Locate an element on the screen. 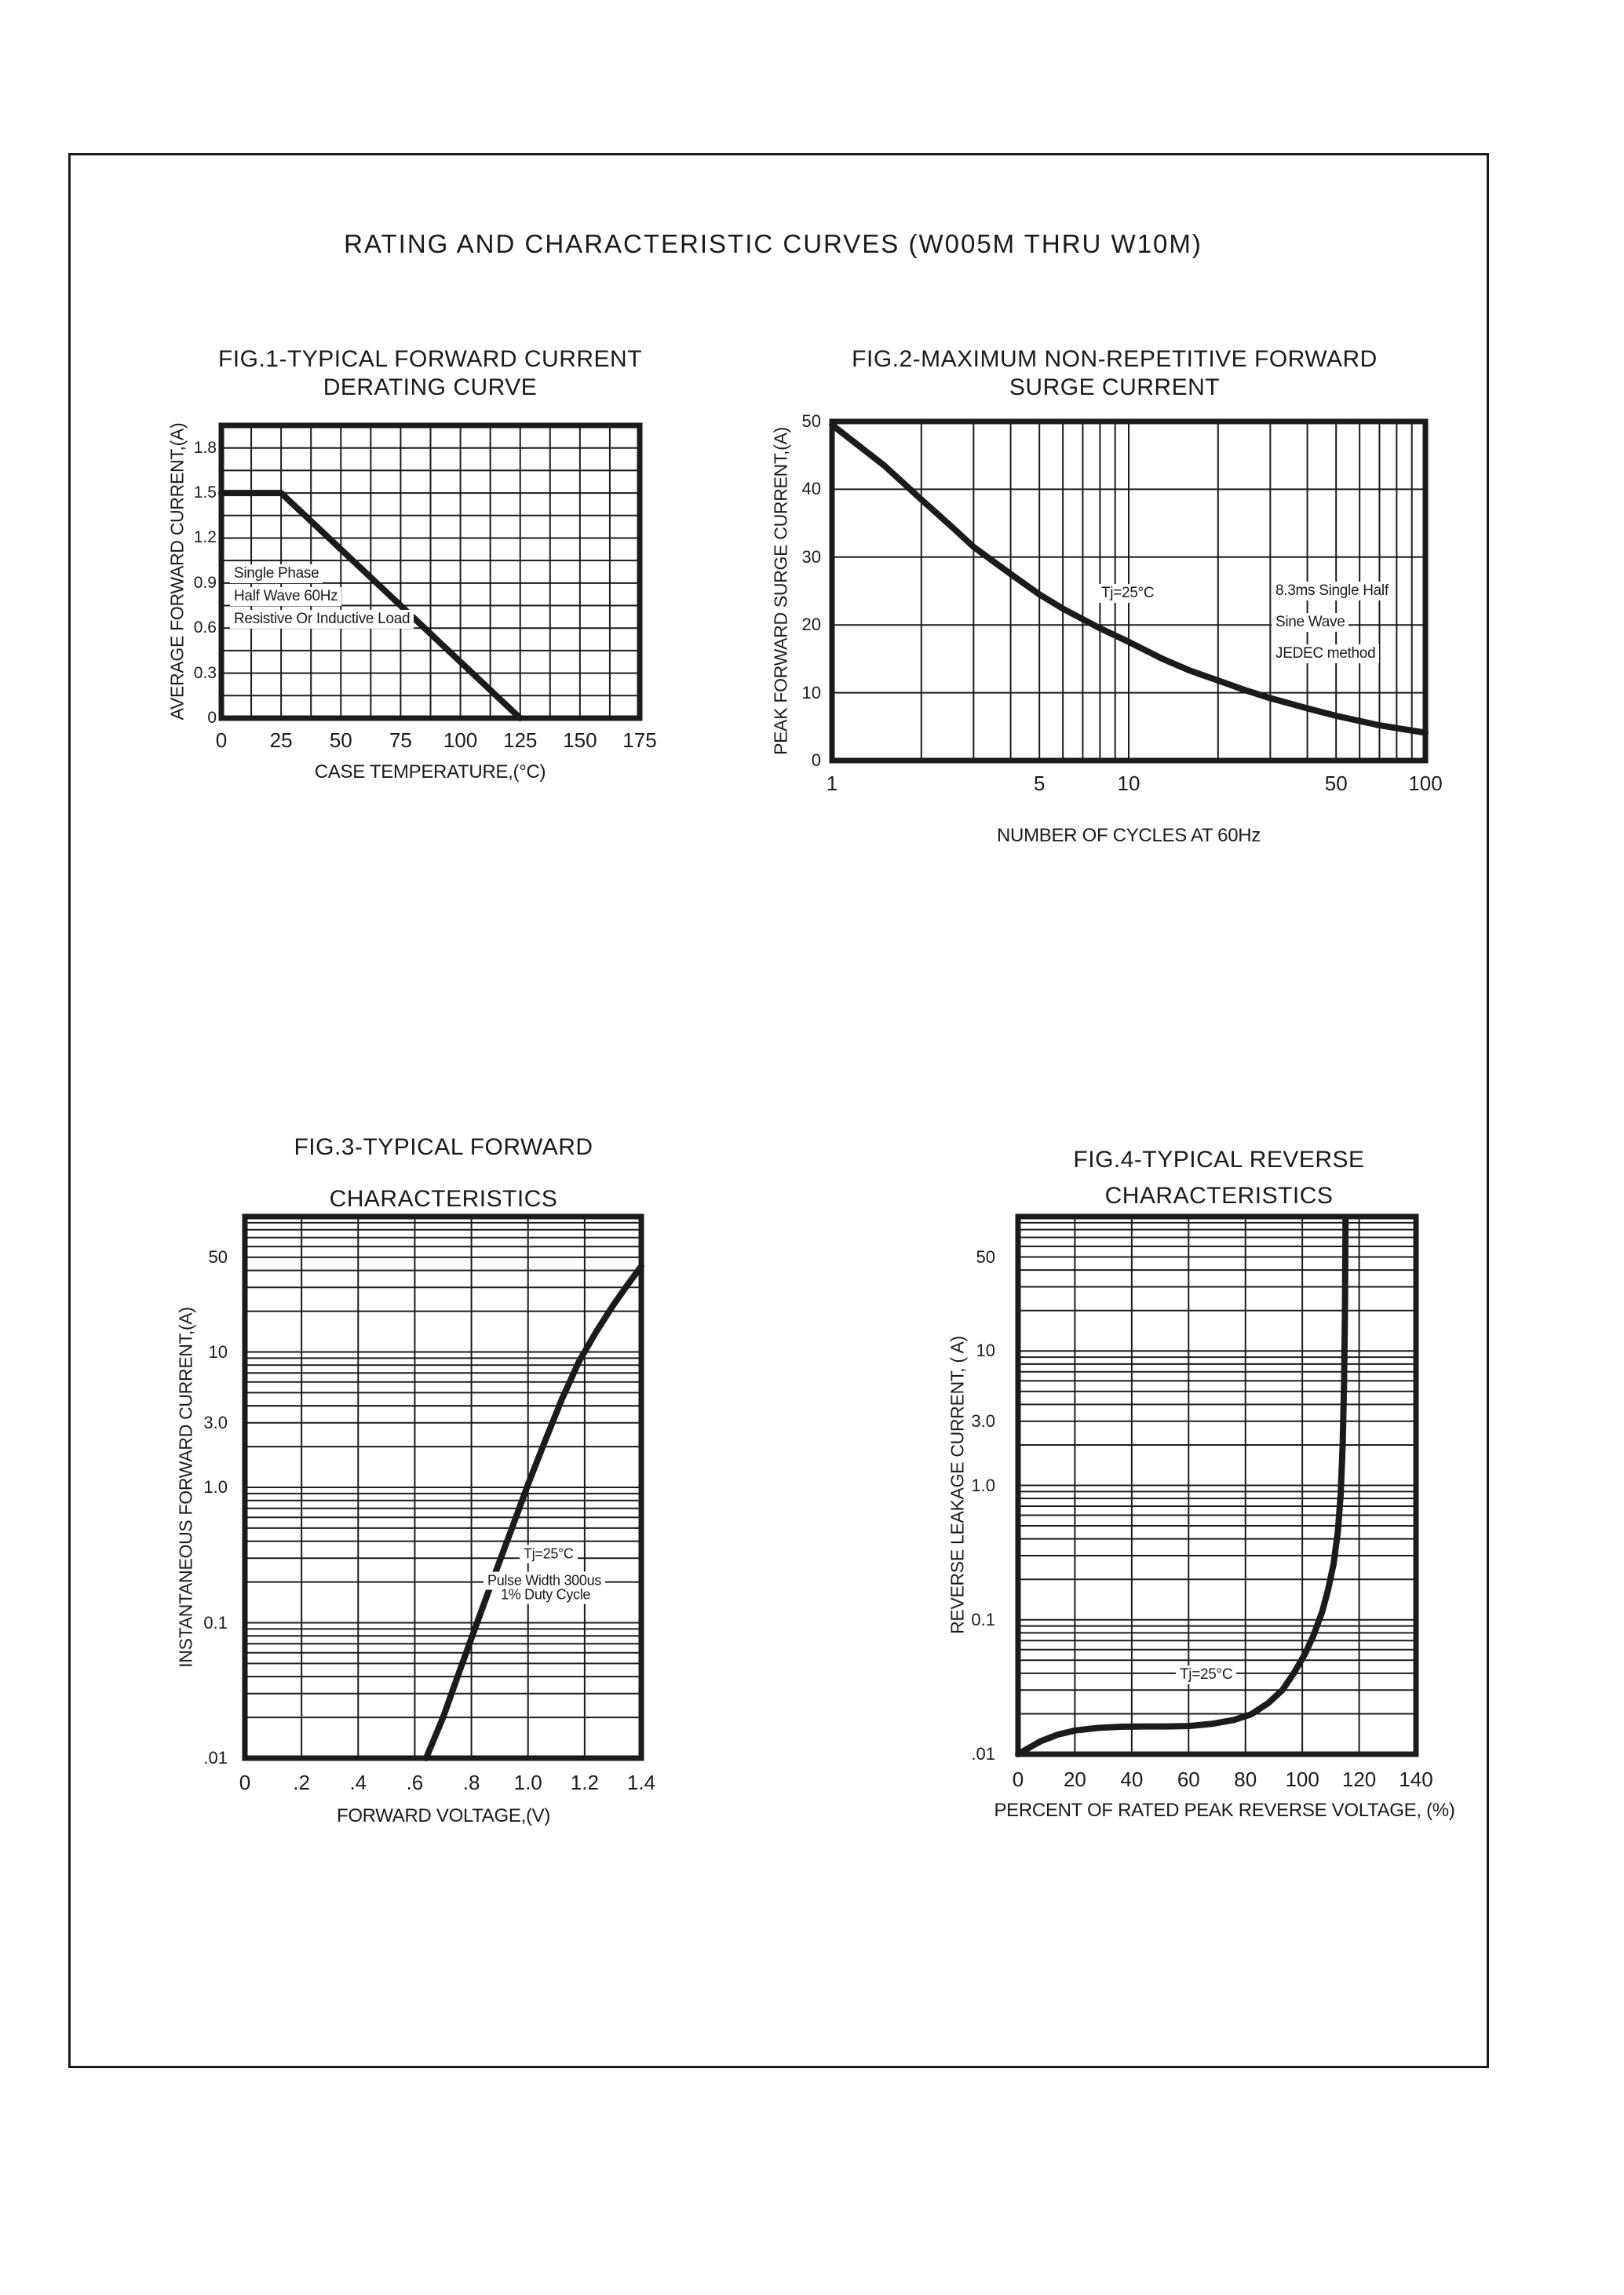 The image size is (1624, 2295). fig1-y-tick: 1.5 is located at coordinates (205, 492).